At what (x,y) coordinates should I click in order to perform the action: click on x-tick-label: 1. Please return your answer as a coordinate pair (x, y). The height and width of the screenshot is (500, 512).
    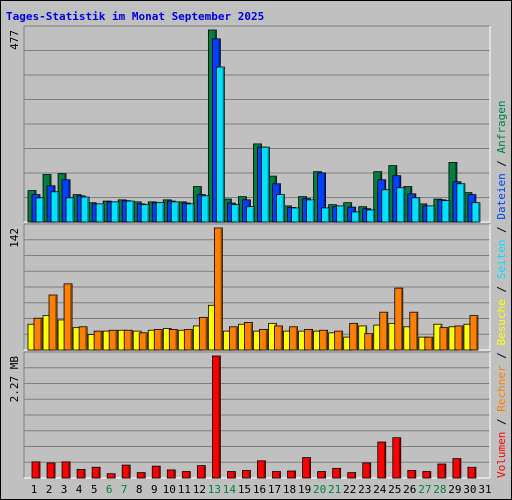
    Looking at the image, I should click on (34, 489).